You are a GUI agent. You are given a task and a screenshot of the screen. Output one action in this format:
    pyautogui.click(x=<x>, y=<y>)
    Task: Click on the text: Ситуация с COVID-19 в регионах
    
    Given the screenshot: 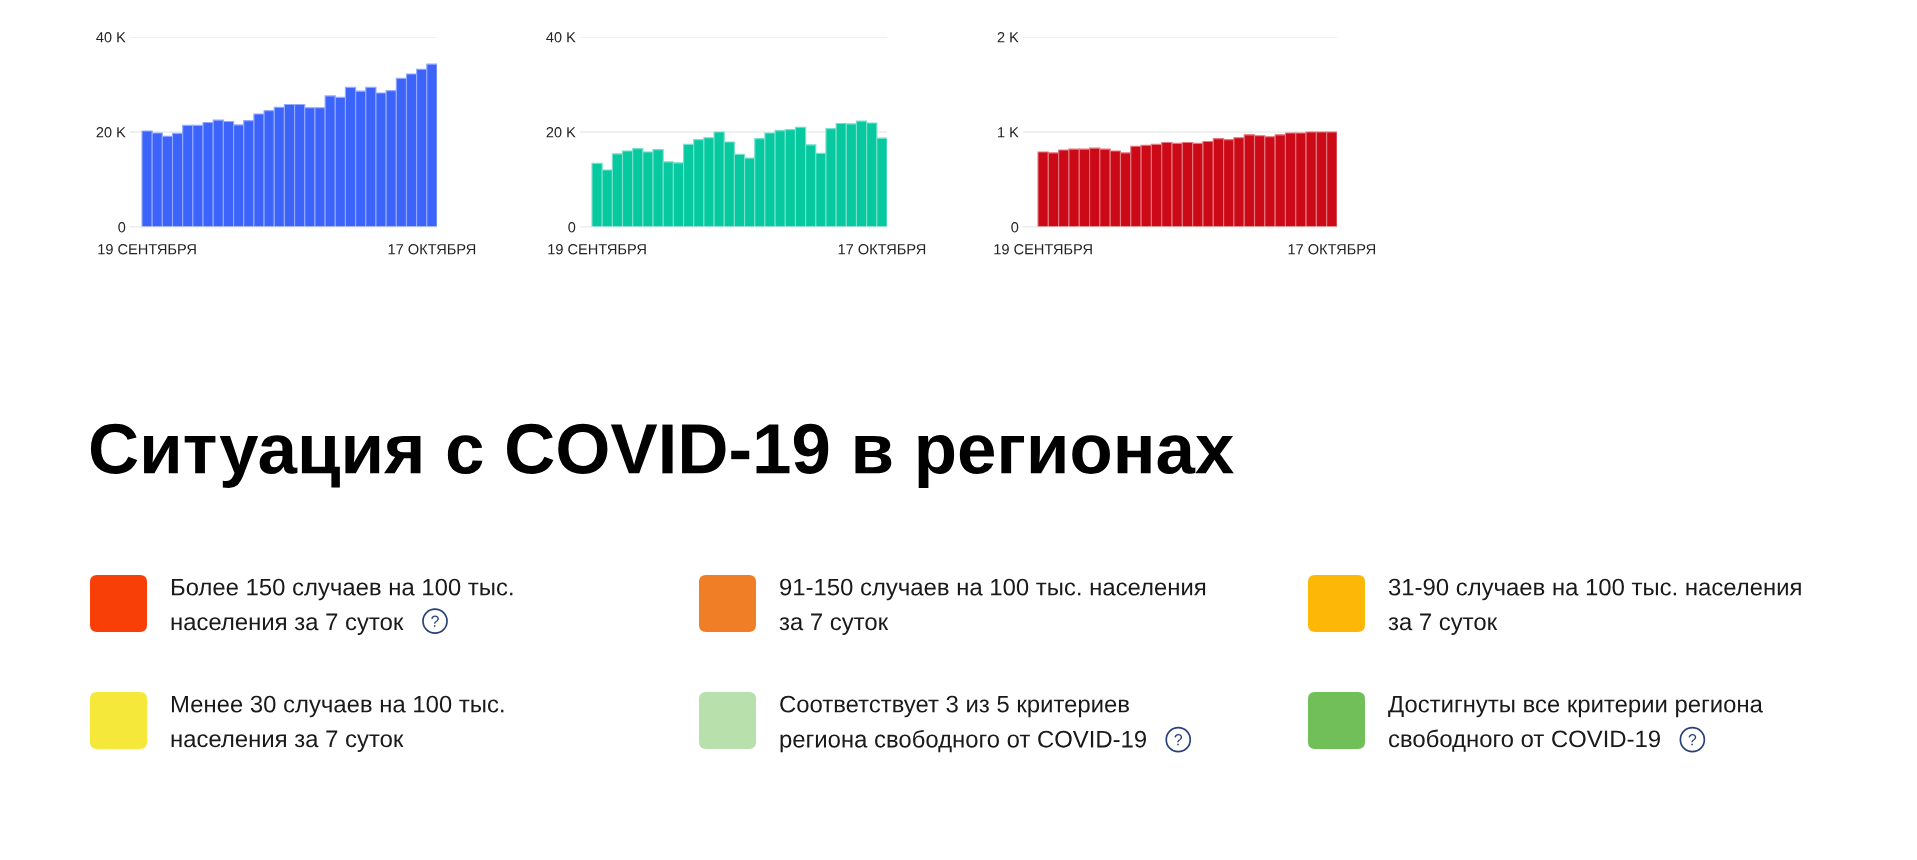 What is the action you would take?
    pyautogui.click(x=662, y=456)
    